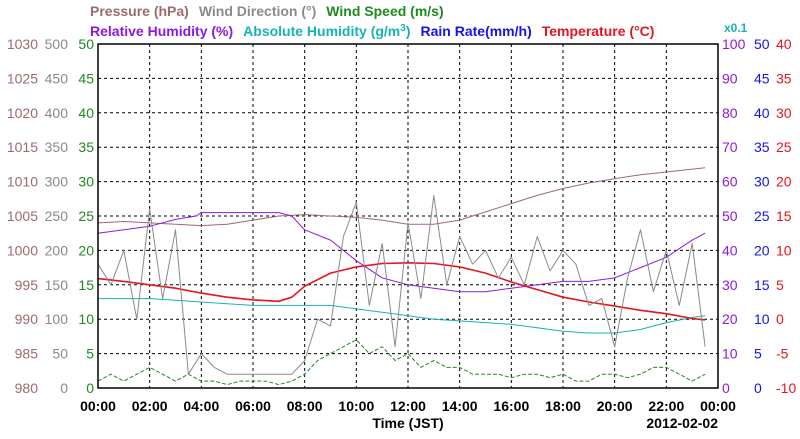 The width and height of the screenshot is (800, 439). I want to click on pressure-tick-label: 980, so click(27, 388).